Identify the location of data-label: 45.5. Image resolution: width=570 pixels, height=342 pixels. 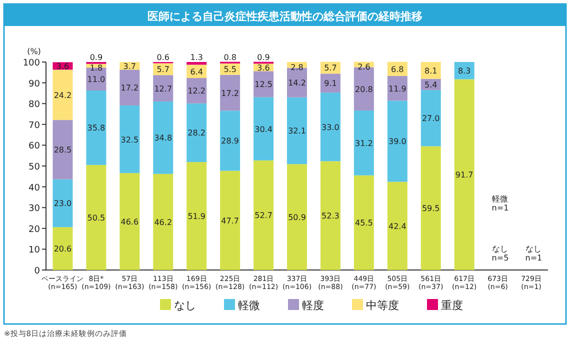
(364, 223).